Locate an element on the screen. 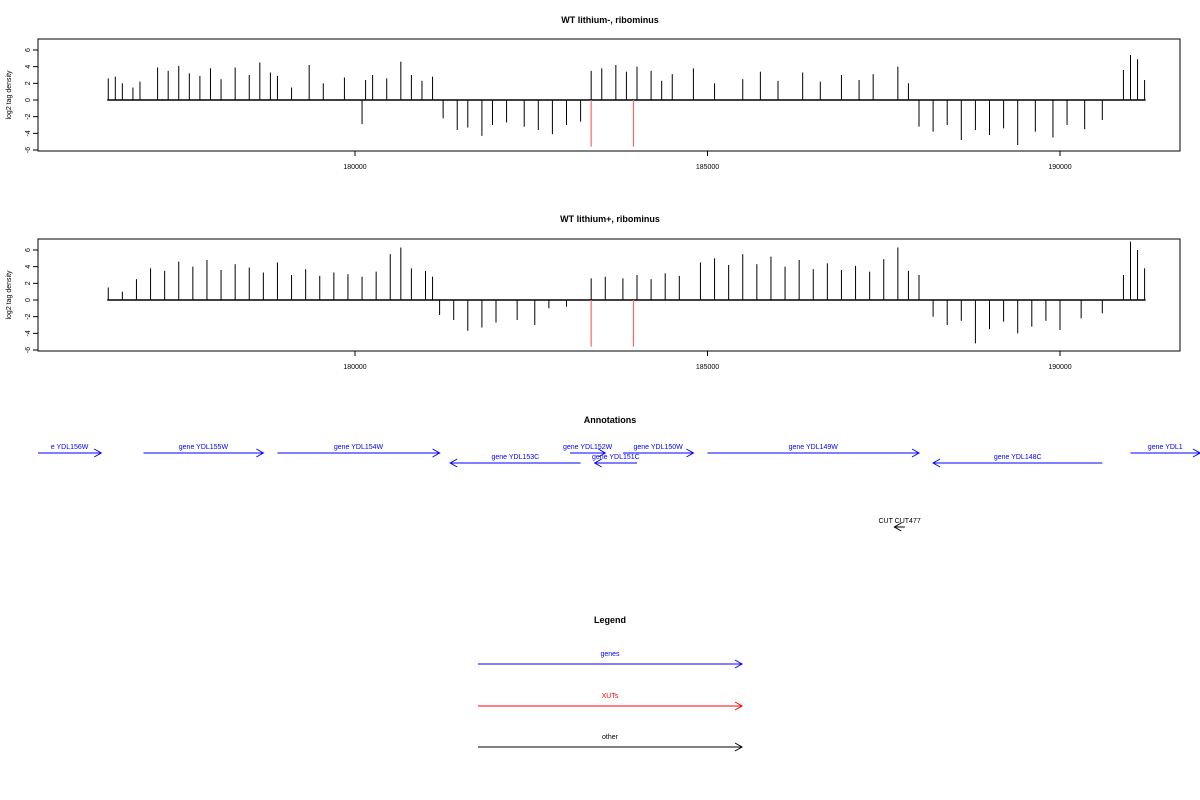  legend-title: Legend is located at coordinates (610, 620).